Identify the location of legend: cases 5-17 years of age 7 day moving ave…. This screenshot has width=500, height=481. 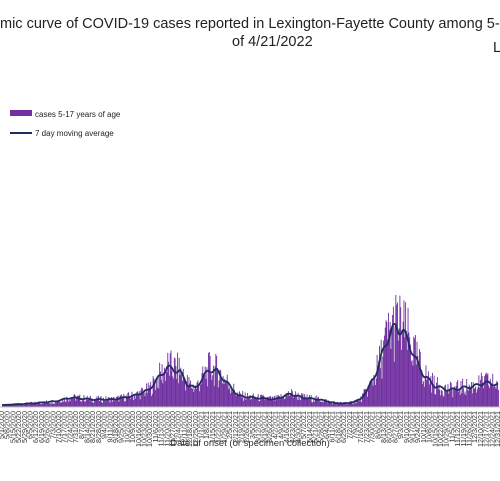
(65, 124).